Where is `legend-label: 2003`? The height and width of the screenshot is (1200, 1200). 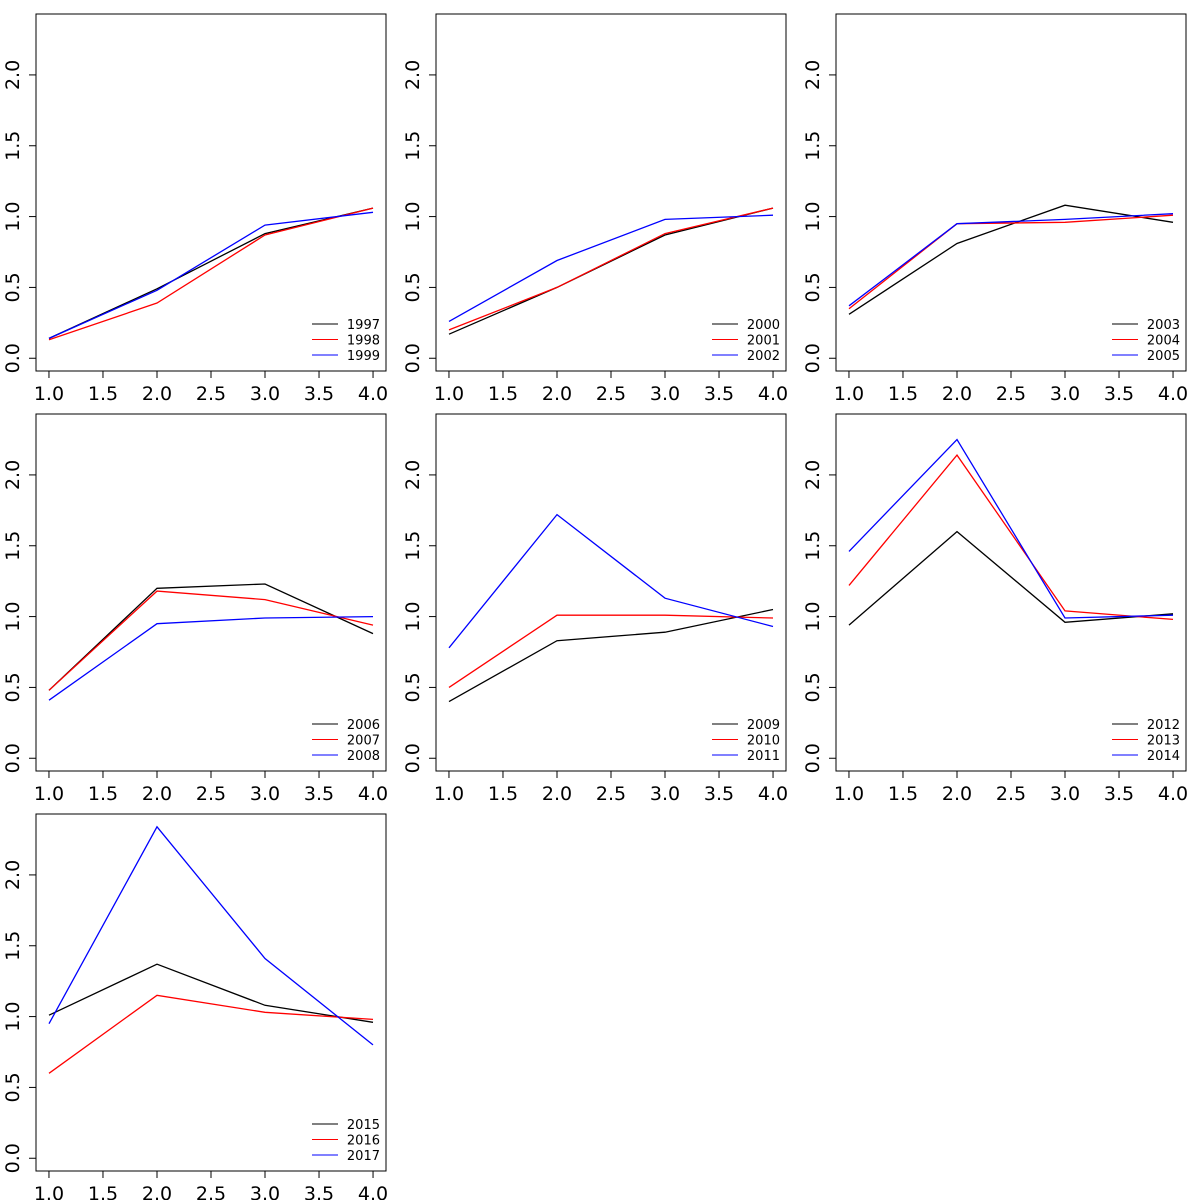
legend-label: 2003 is located at coordinates (1163, 325).